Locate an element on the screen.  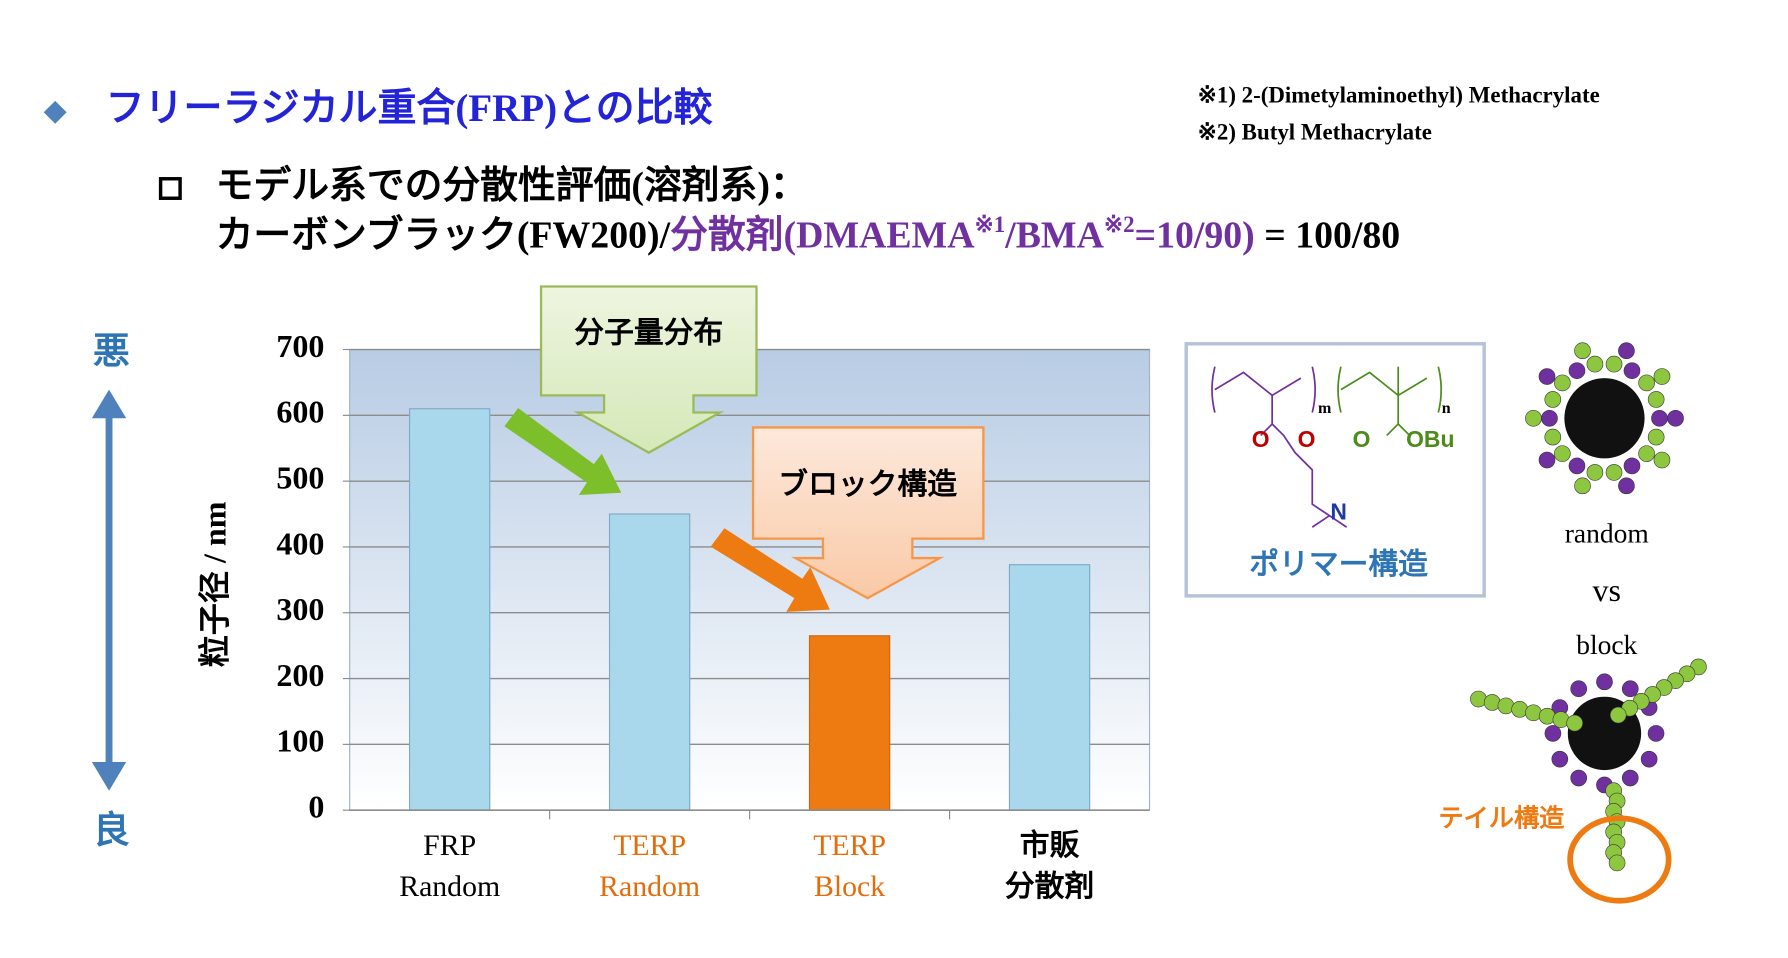
particle-label: vs is located at coordinates (1607, 590).